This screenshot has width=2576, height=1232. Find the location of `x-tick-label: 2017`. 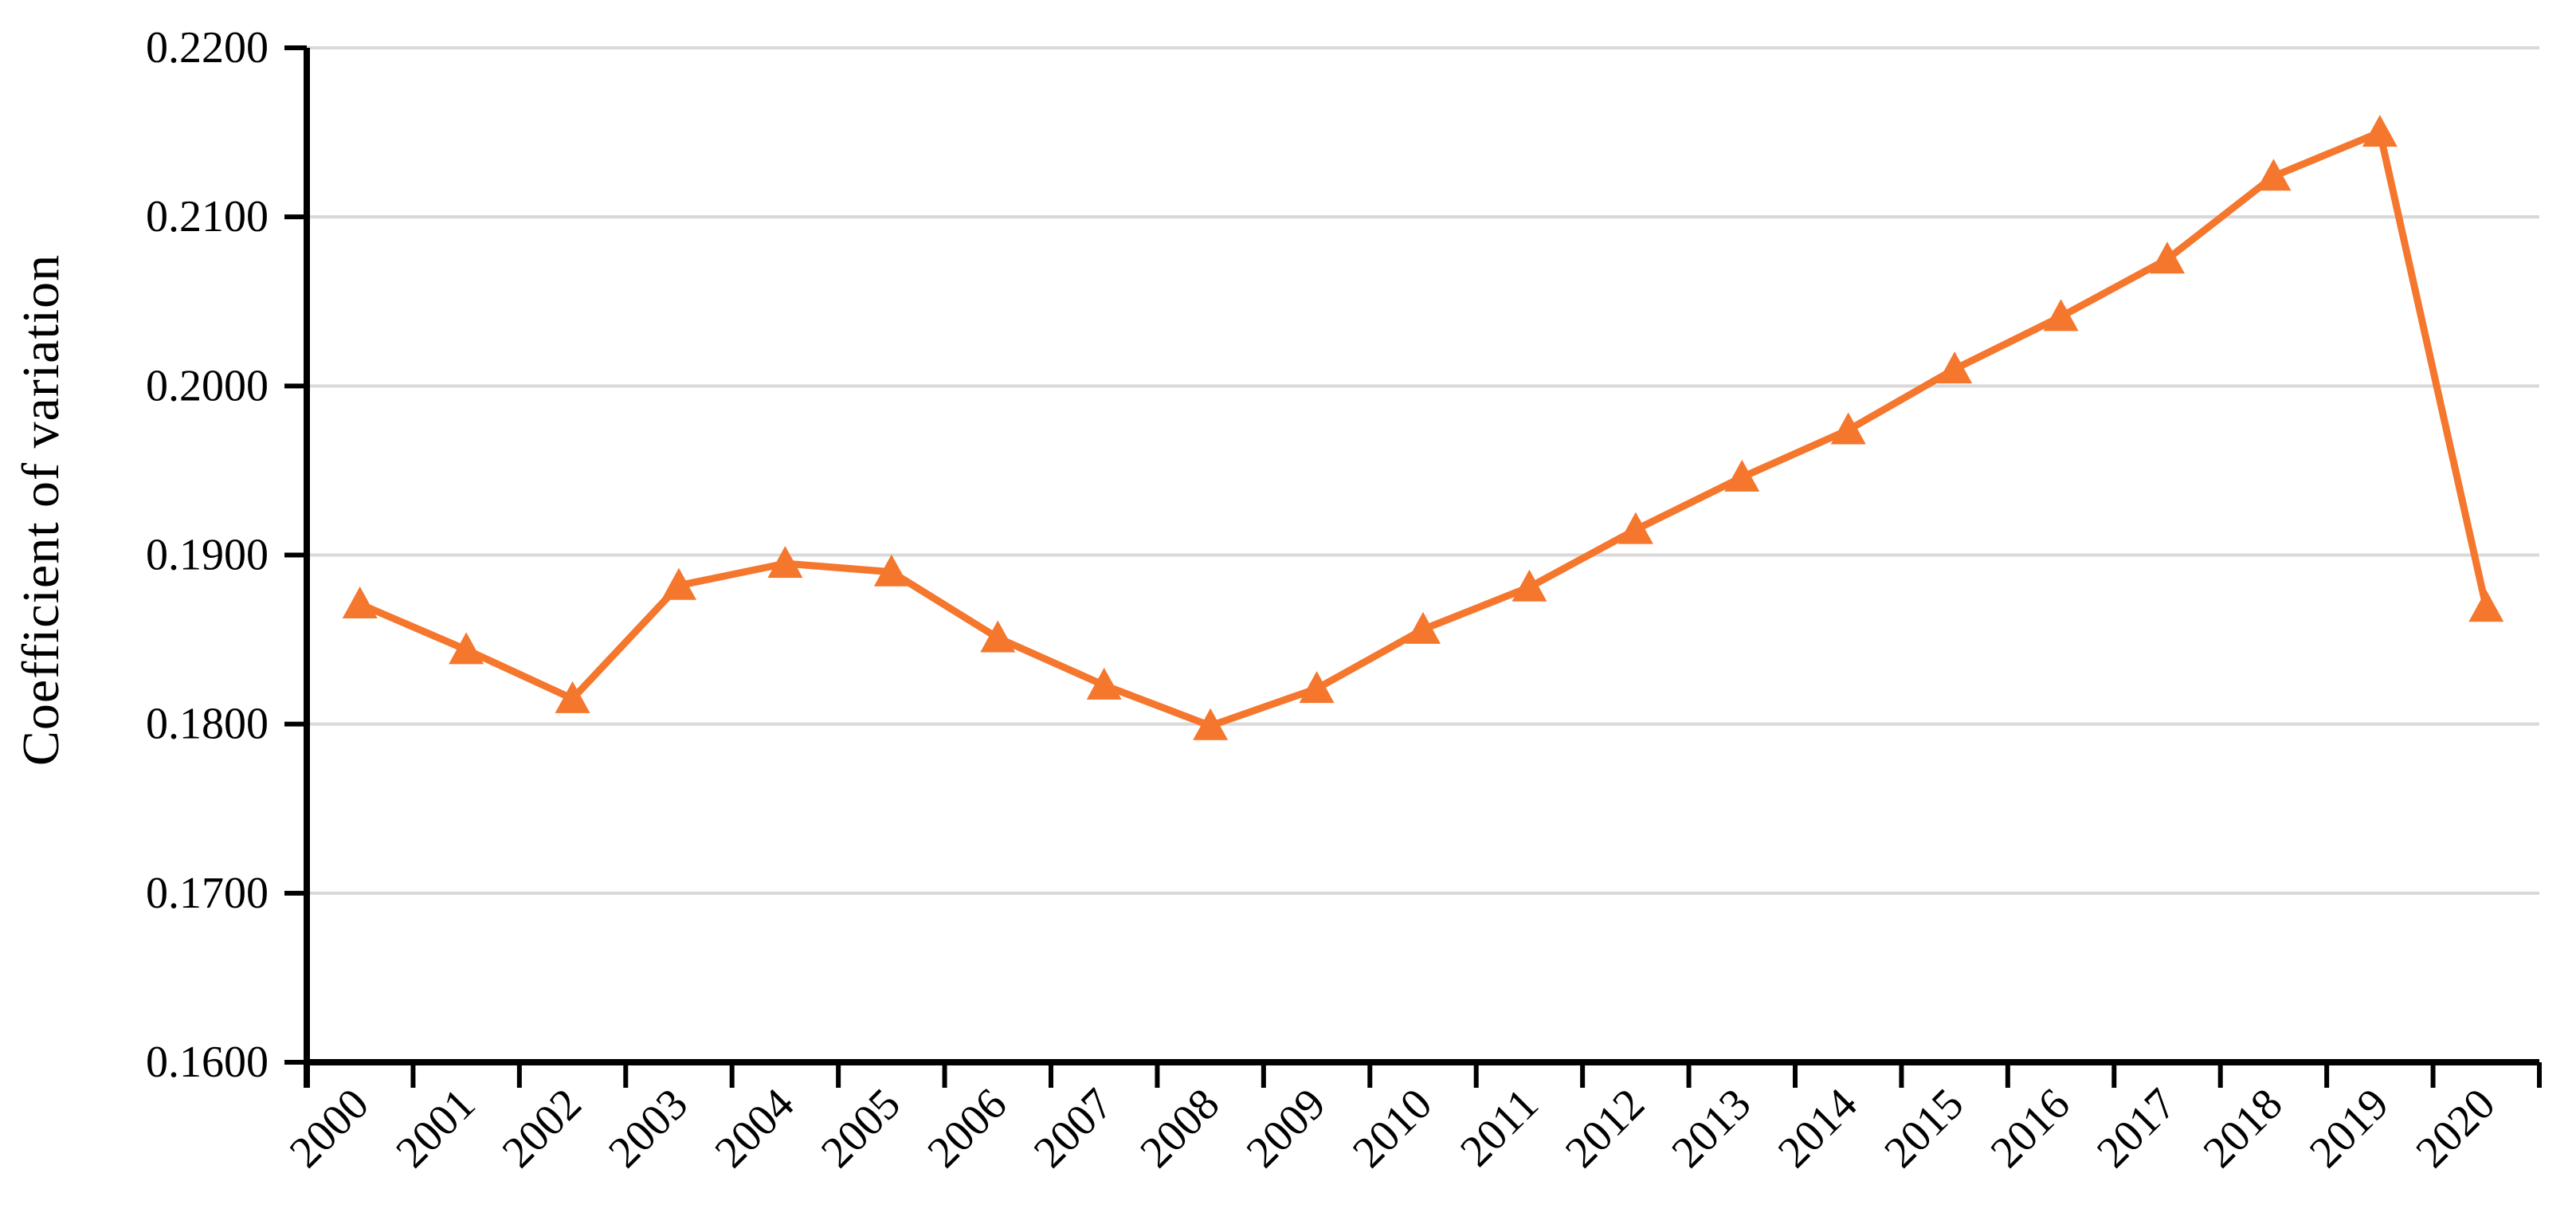

x-tick-label: 2017 is located at coordinates (2137, 1128).